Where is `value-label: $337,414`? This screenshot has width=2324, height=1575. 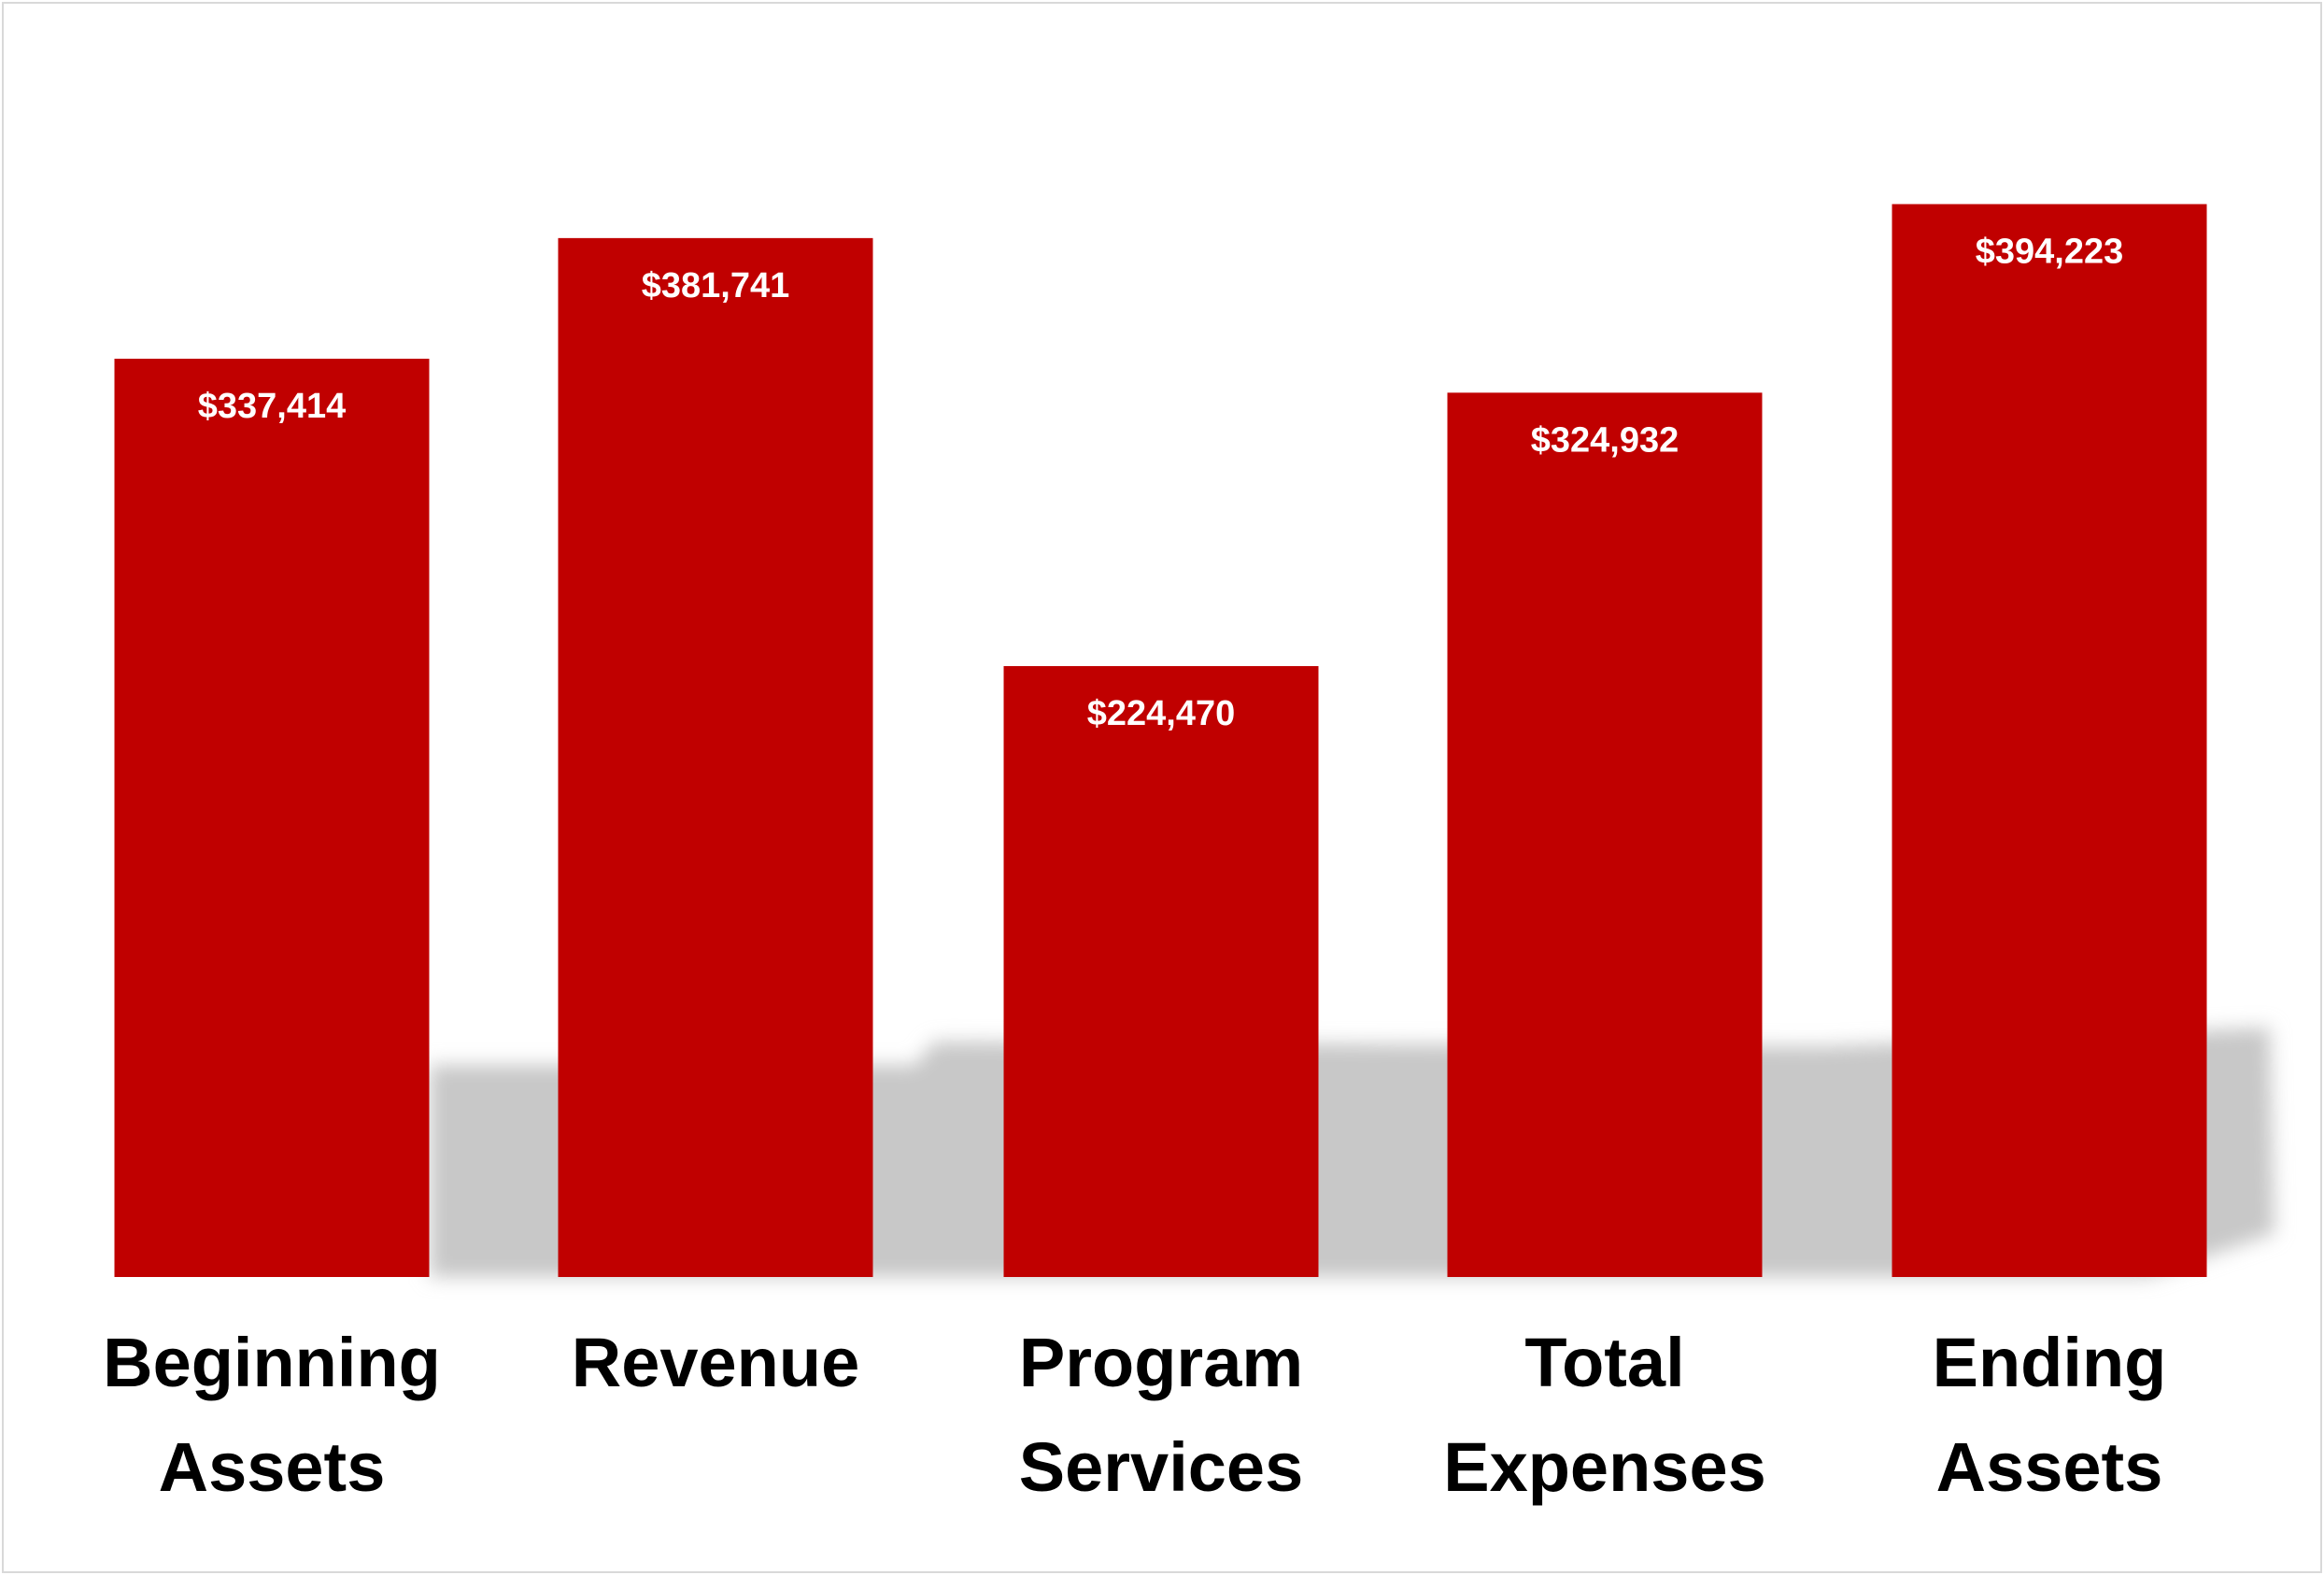 value-label: $337,414 is located at coordinates (272, 407).